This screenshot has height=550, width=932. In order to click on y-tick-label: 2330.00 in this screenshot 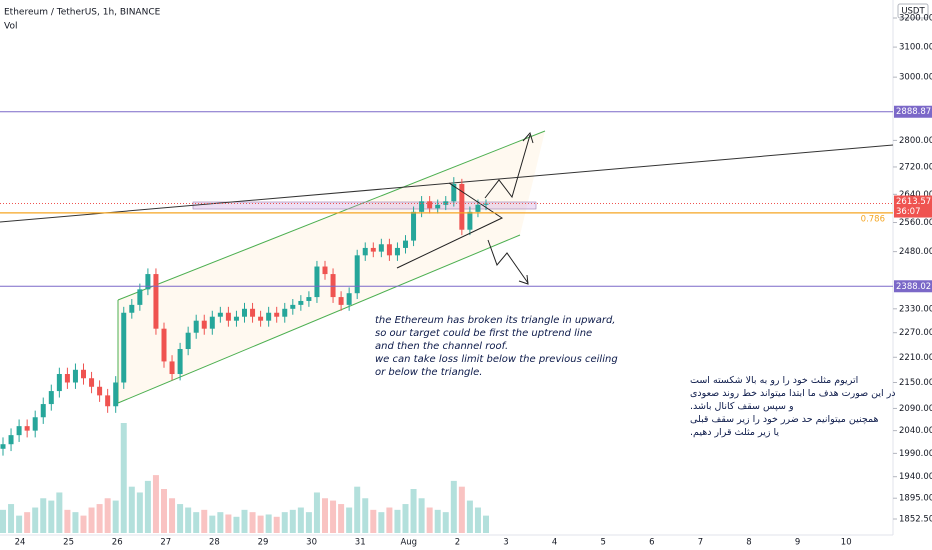, I will do `click(915, 309)`.